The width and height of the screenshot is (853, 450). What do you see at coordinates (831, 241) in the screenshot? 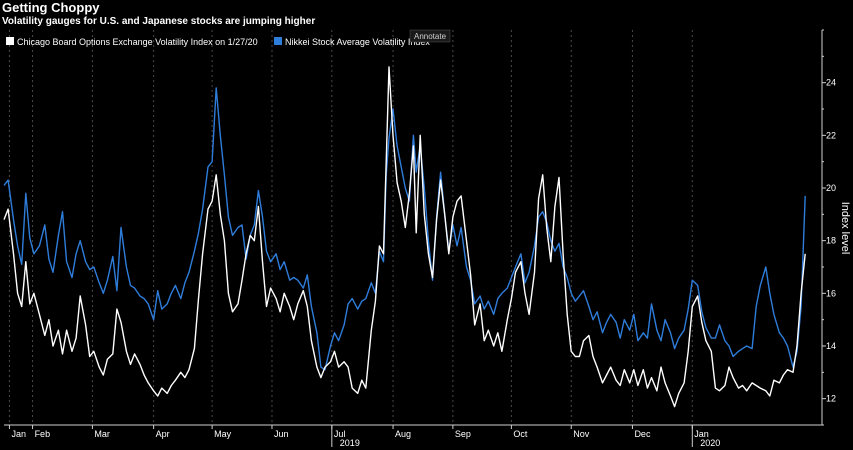
I see `y-tick-label: 18` at bounding box center [831, 241].